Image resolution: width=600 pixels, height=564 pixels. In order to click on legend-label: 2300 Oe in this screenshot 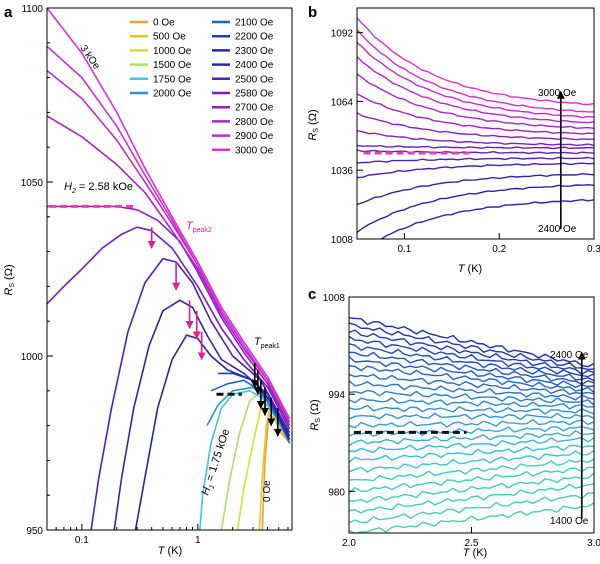, I will do `click(254, 51)`.